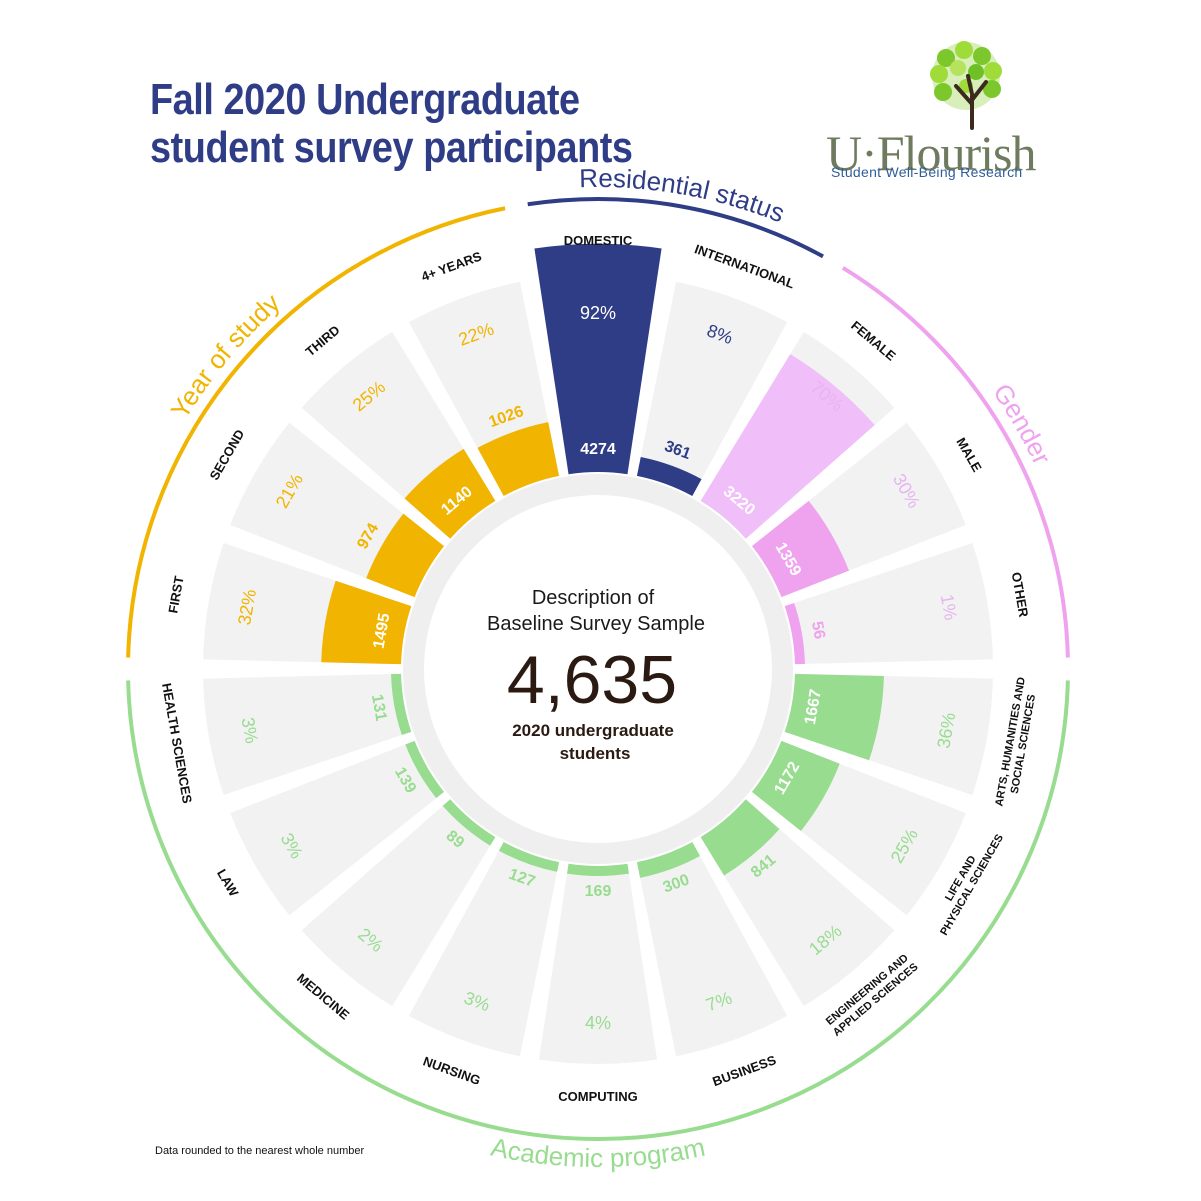 This screenshot has width=1201, height=1201. Describe the element at coordinates (592, 680) in the screenshot. I see `total-count: 4,635` at that location.